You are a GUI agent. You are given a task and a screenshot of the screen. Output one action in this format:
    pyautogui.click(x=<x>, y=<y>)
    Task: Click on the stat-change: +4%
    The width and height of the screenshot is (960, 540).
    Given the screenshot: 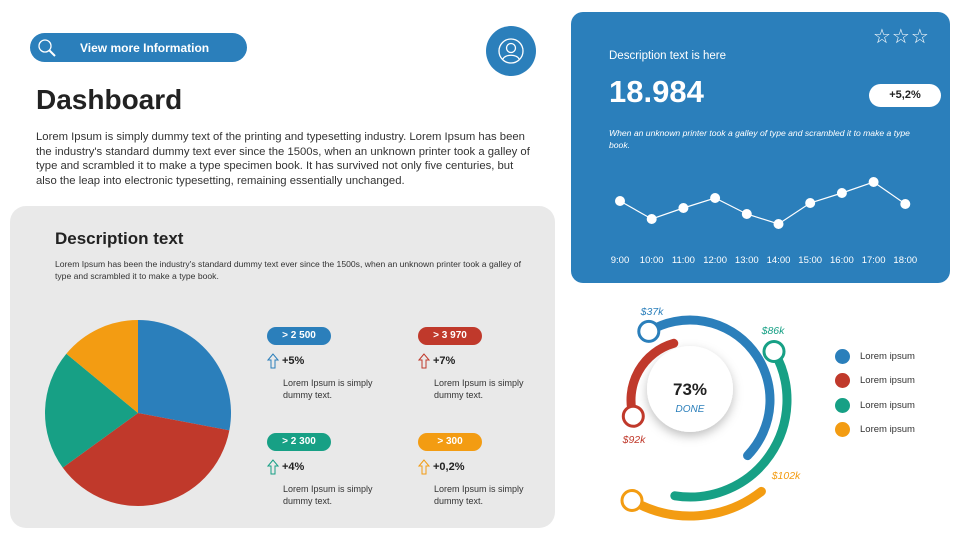 What is the action you would take?
    pyautogui.click(x=293, y=467)
    